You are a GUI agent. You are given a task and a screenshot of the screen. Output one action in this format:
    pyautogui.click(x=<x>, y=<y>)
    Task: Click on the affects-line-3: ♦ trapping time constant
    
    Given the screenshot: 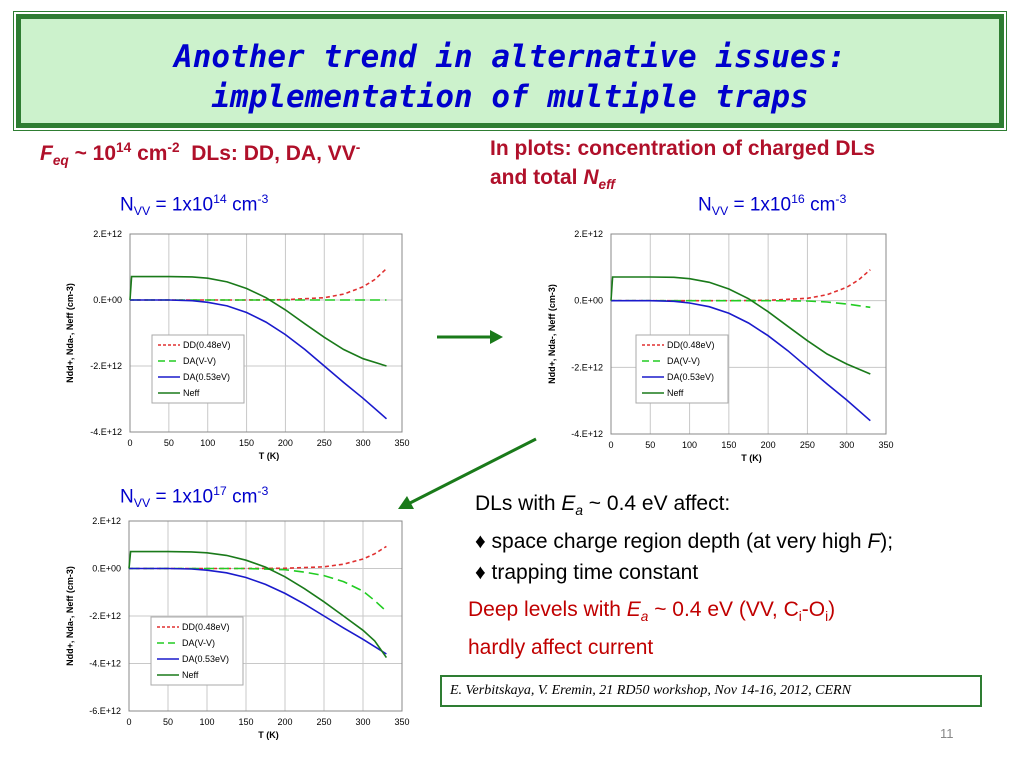 What is the action you would take?
    pyautogui.click(x=587, y=573)
    